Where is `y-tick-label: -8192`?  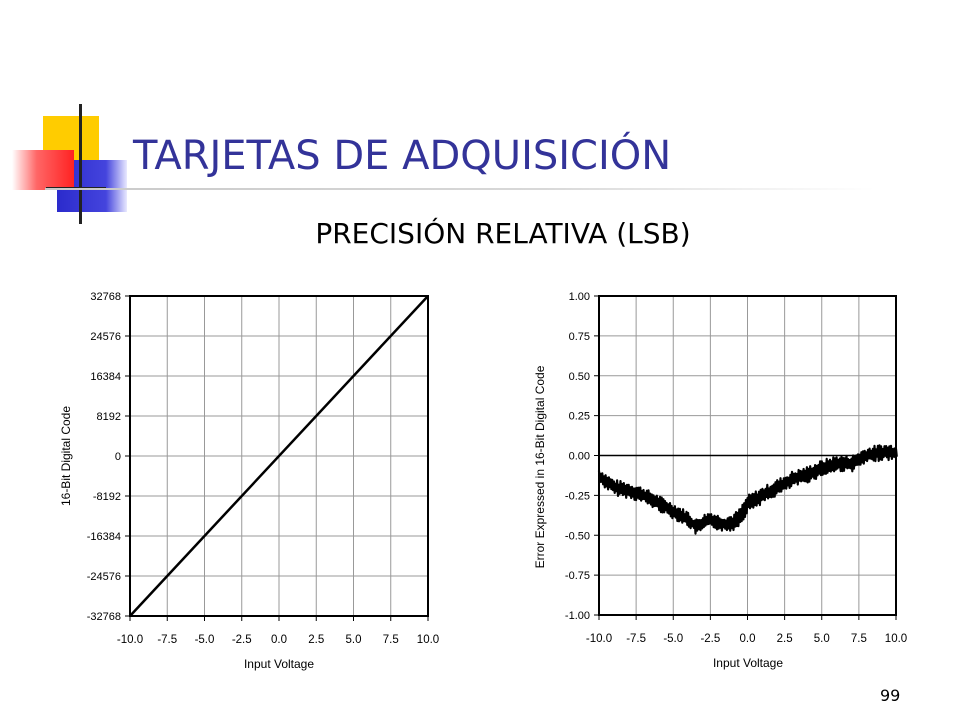
y-tick-label: -8192 is located at coordinates (107, 497).